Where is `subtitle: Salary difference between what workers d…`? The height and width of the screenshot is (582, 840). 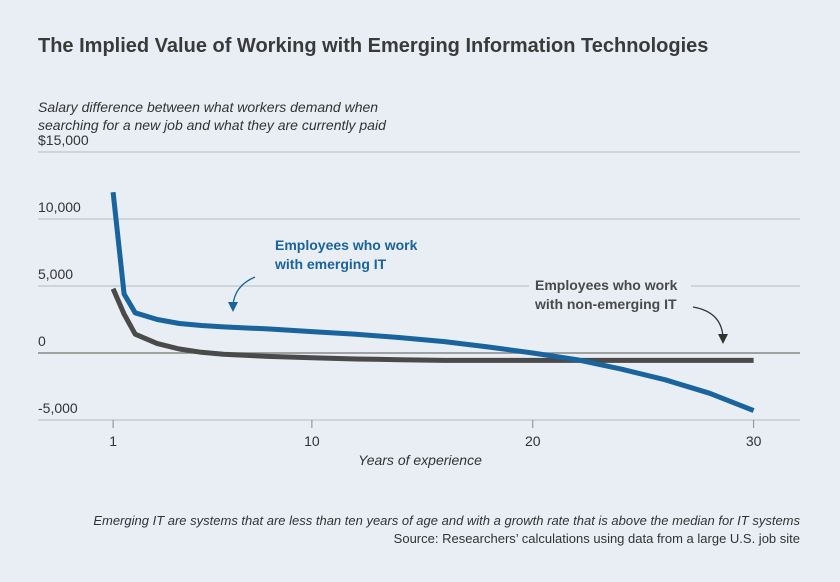
subtitle: Salary difference between what workers d… is located at coordinates (208, 107).